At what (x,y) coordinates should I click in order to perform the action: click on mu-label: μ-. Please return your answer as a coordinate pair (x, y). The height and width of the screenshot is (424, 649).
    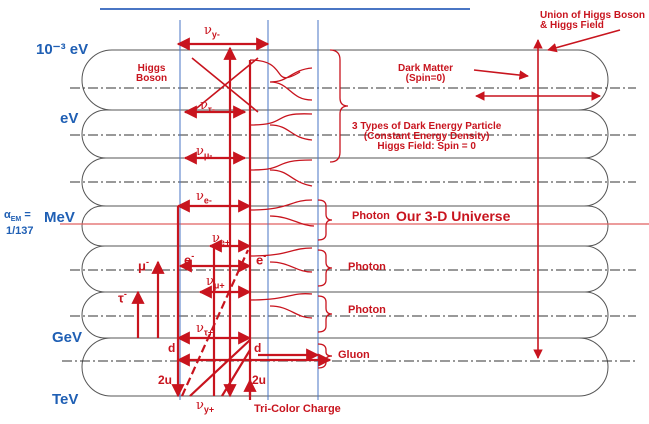
    Looking at the image, I should click on (143, 265).